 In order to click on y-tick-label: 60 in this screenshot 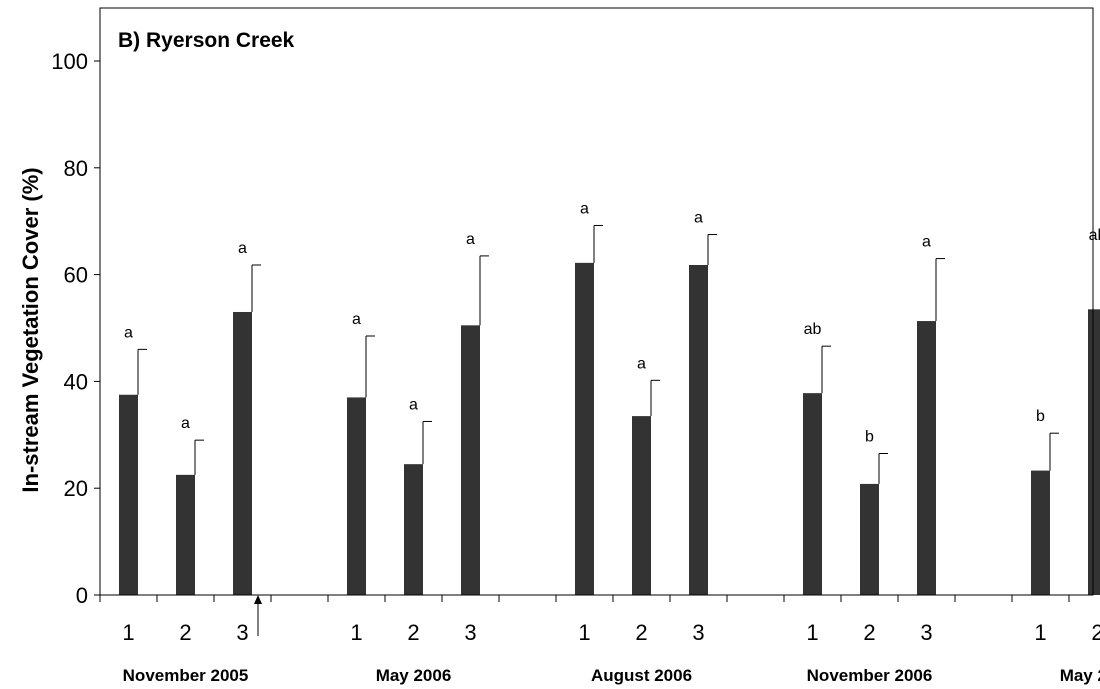, I will do `click(76, 275)`.